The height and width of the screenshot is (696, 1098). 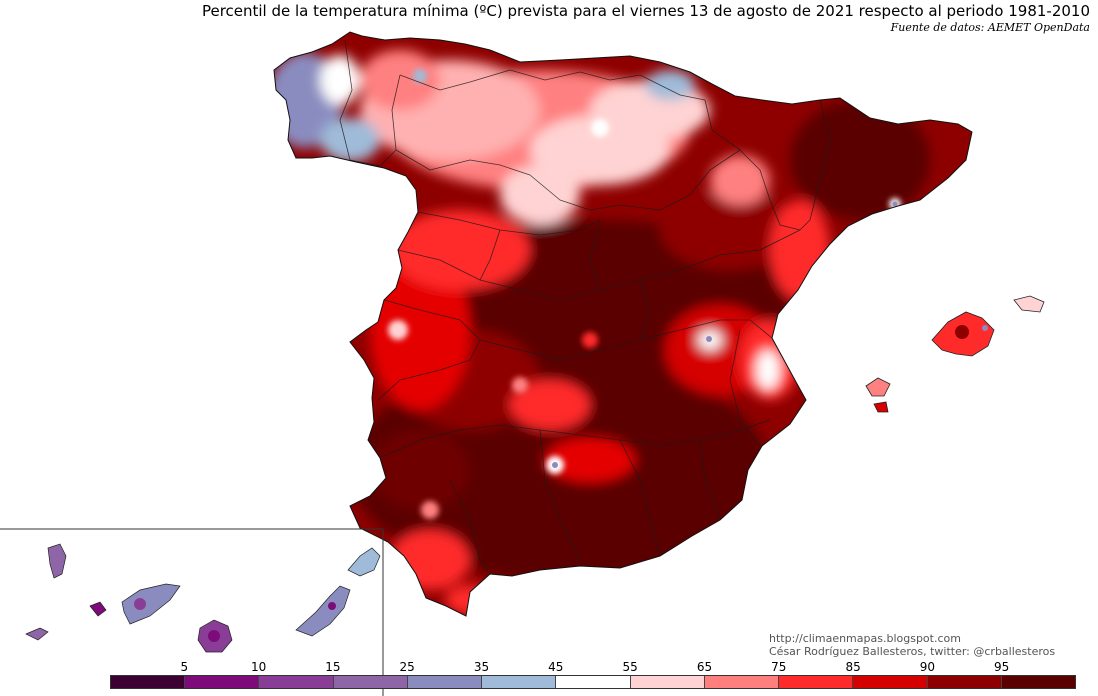 I want to click on legend-tick-label: 15, so click(x=333, y=667).